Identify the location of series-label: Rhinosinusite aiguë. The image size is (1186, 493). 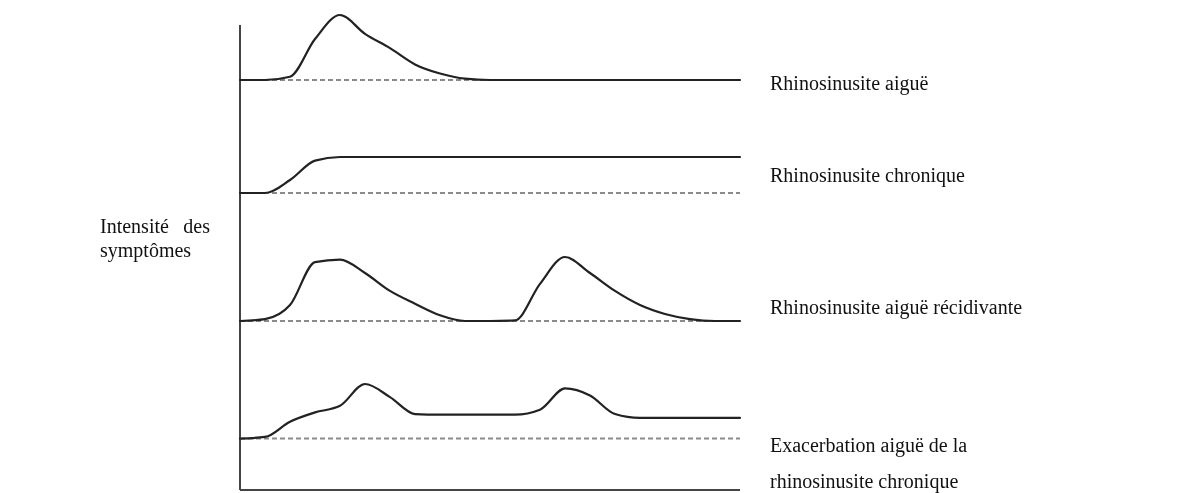
(850, 84).